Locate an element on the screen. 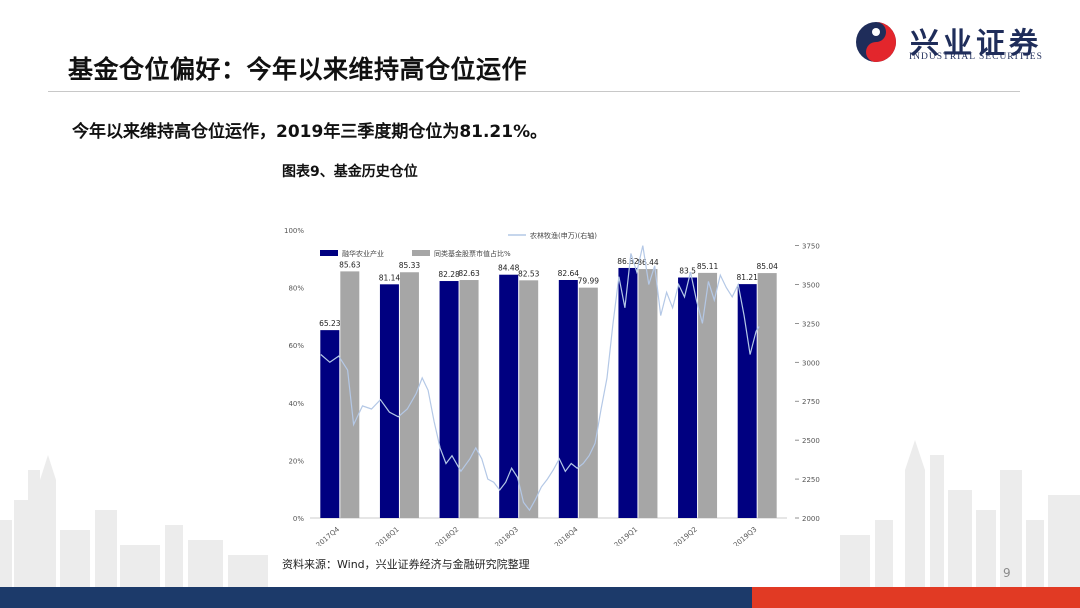 This screenshot has width=1080, height=608. legend-label-line: 农林牧渔(申万)(右轴) is located at coordinates (563, 235).